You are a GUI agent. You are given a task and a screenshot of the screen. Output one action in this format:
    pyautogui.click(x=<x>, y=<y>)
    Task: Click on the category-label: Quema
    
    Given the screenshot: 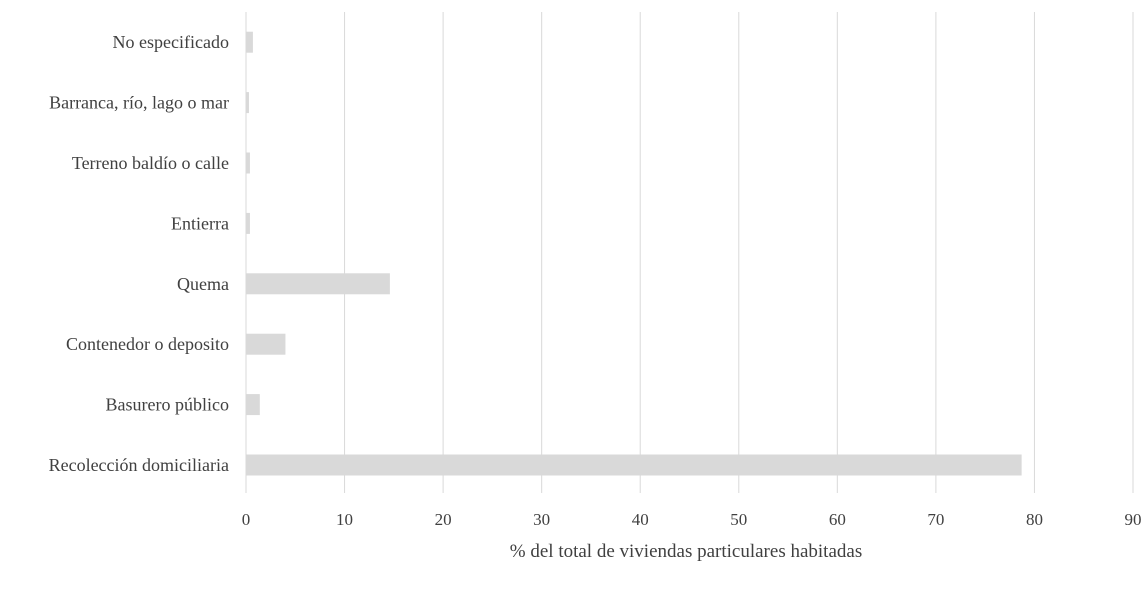 What is the action you would take?
    pyautogui.click(x=203, y=284)
    